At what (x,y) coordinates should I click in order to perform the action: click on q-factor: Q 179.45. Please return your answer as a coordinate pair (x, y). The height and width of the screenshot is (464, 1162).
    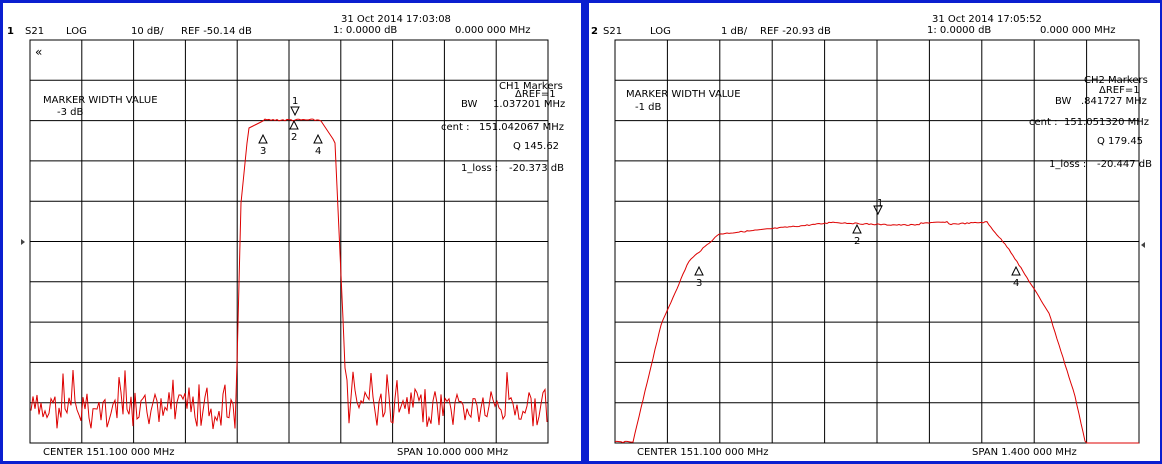
    Looking at the image, I should click on (1120, 141).